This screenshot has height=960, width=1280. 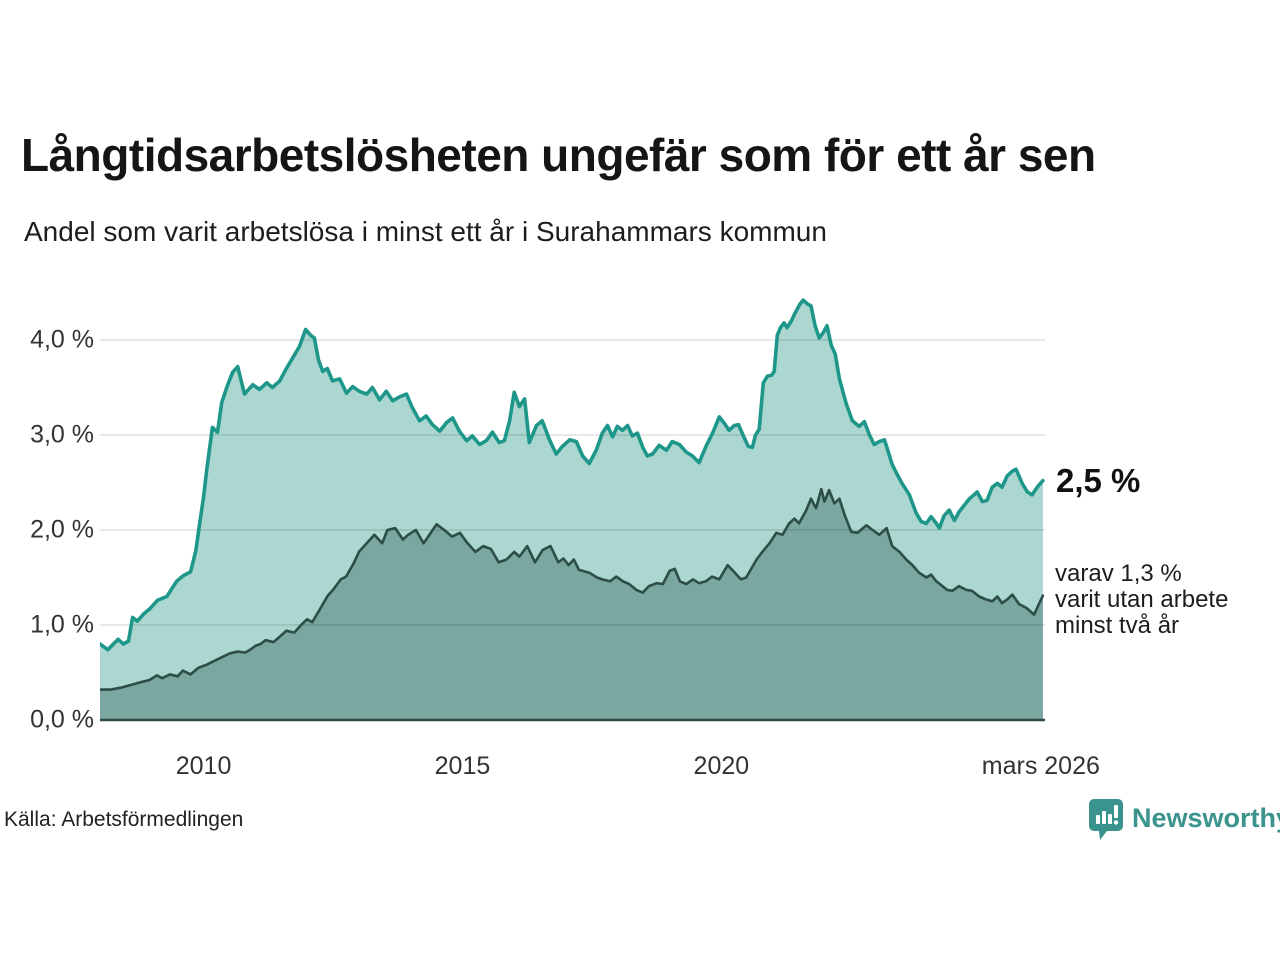 What do you see at coordinates (203, 766) in the screenshot?
I see `x-axis-tick-label: 2010` at bounding box center [203, 766].